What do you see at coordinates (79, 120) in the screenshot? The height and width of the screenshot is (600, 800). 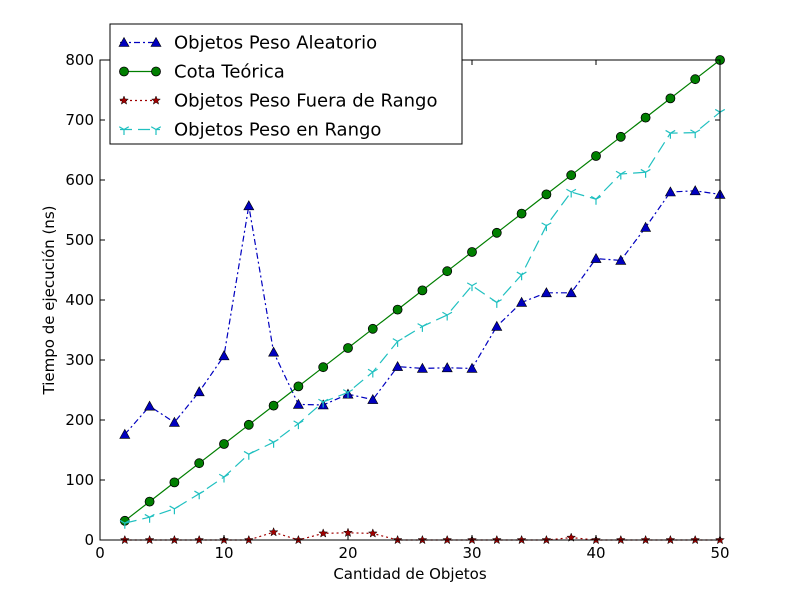 I see `y-tick-label: 700` at bounding box center [79, 120].